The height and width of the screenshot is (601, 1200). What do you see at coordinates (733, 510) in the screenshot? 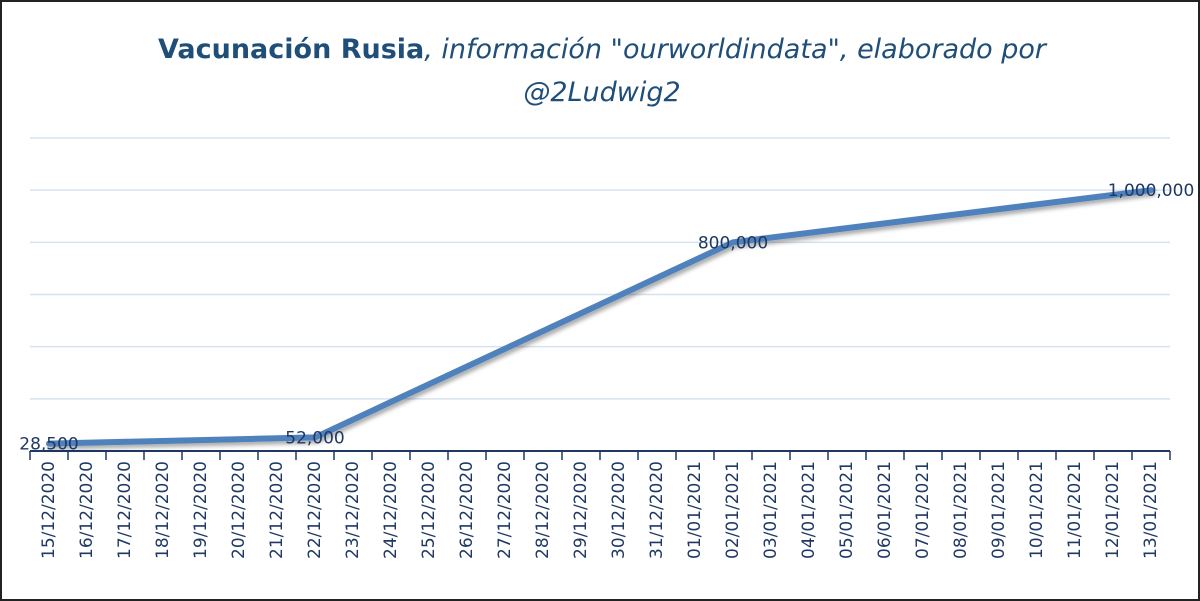
I see `x-tick-label: 02/01/2021` at bounding box center [733, 510].